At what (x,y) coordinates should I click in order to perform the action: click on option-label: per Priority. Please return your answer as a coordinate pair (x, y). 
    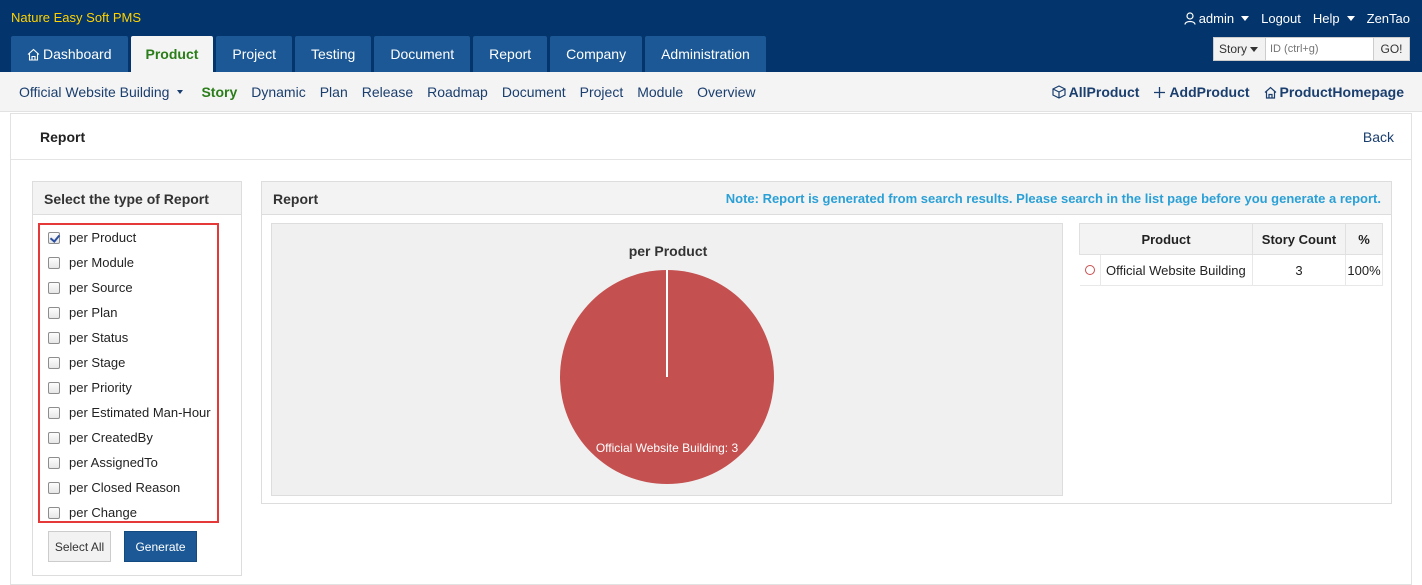
    Looking at the image, I should click on (100, 387).